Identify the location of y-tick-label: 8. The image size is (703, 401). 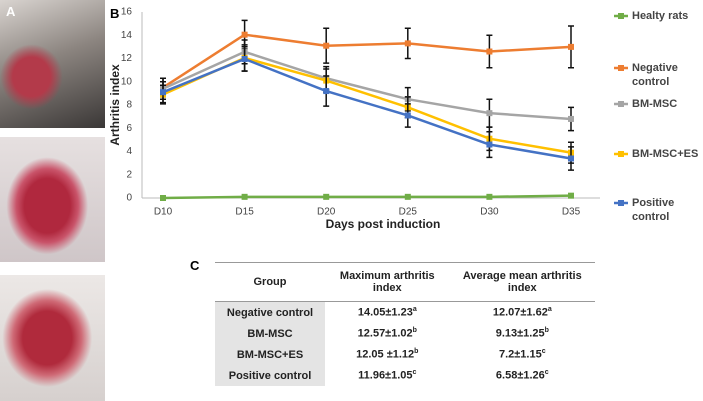
(129, 105).